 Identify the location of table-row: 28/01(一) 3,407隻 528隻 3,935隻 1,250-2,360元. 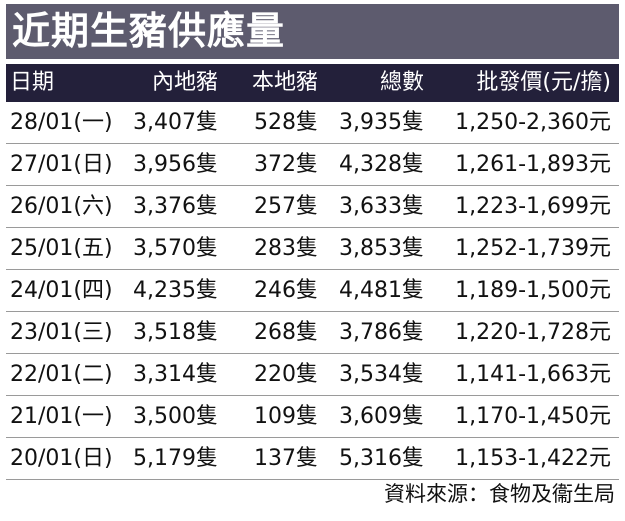
(312, 123).